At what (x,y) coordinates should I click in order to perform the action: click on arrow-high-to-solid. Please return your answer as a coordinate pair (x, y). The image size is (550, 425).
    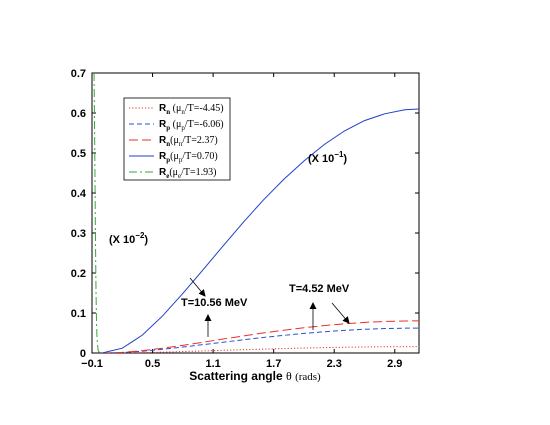
    Looking at the image, I should click on (197, 287).